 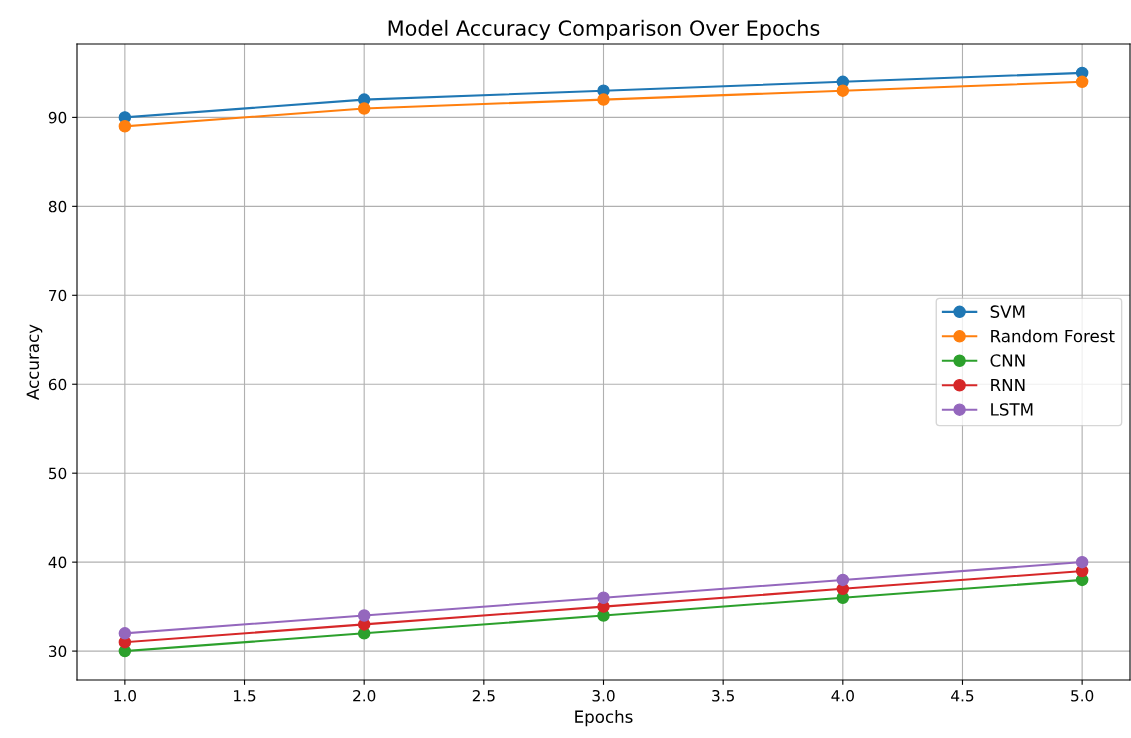 I want to click on y-tick-label: 30, so click(x=58, y=651).